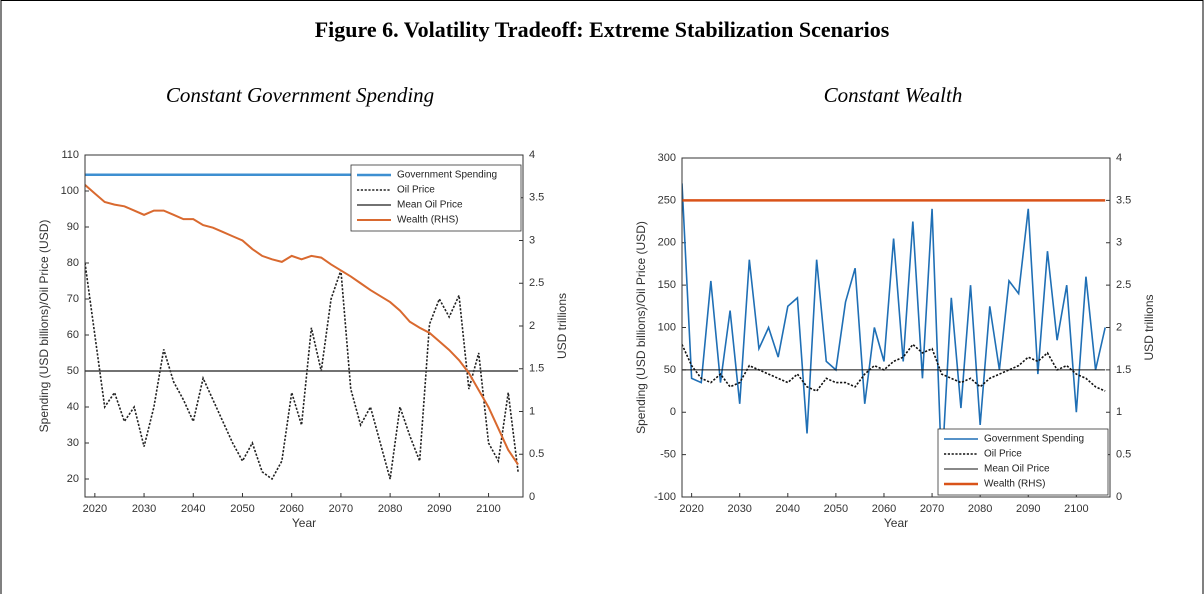 This screenshot has height=594, width=1204. What do you see at coordinates (668, 455) in the screenshot?
I see `y-tick-label: -50` at bounding box center [668, 455].